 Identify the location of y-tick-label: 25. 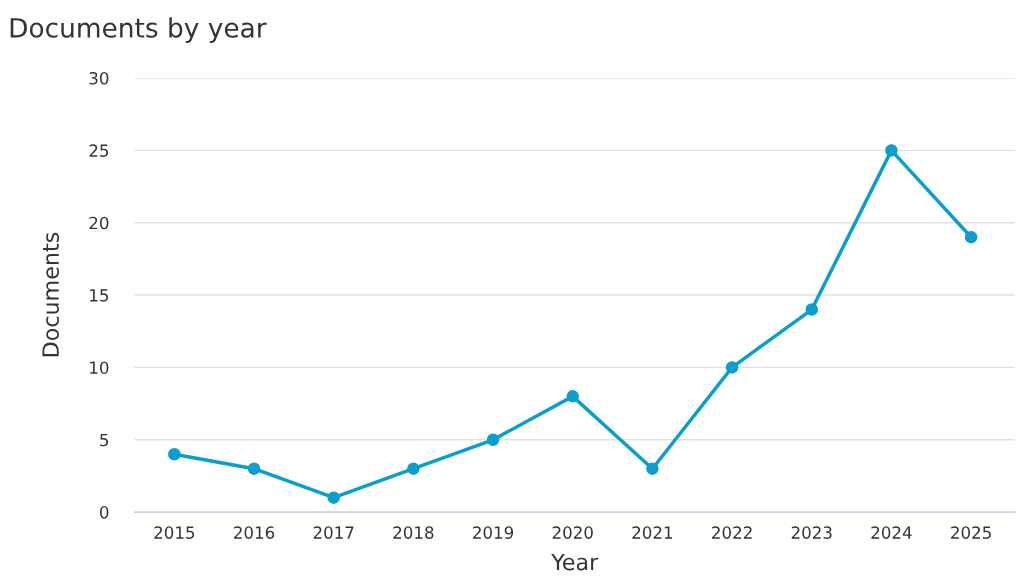
(99, 150).